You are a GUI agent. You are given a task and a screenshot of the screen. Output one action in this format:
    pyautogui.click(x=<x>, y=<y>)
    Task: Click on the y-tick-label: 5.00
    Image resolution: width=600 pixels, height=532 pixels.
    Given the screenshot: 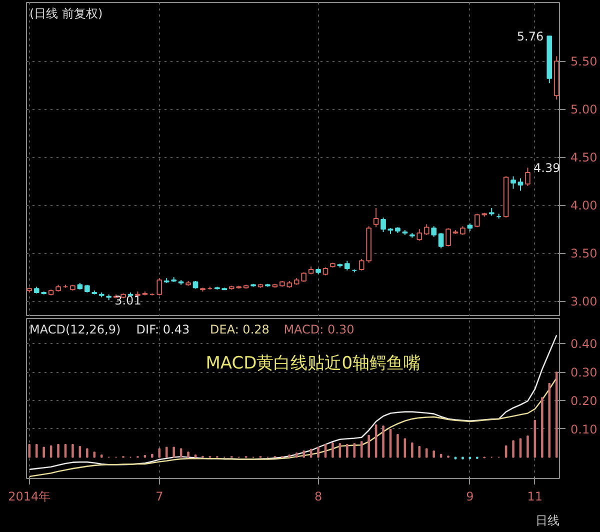 What is the action you would take?
    pyautogui.click(x=584, y=109)
    